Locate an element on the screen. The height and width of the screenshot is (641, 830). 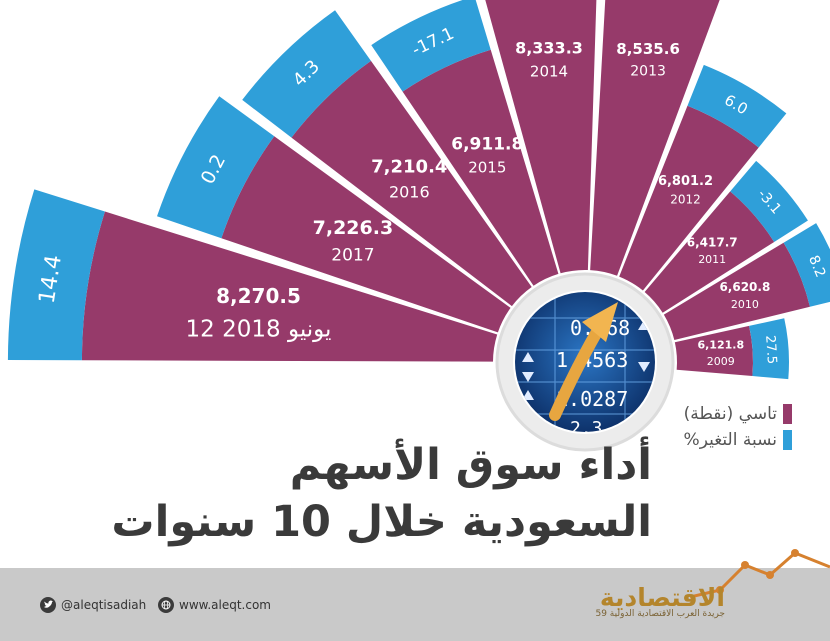
year-label-2017: 2017 is located at coordinates (352, 255).